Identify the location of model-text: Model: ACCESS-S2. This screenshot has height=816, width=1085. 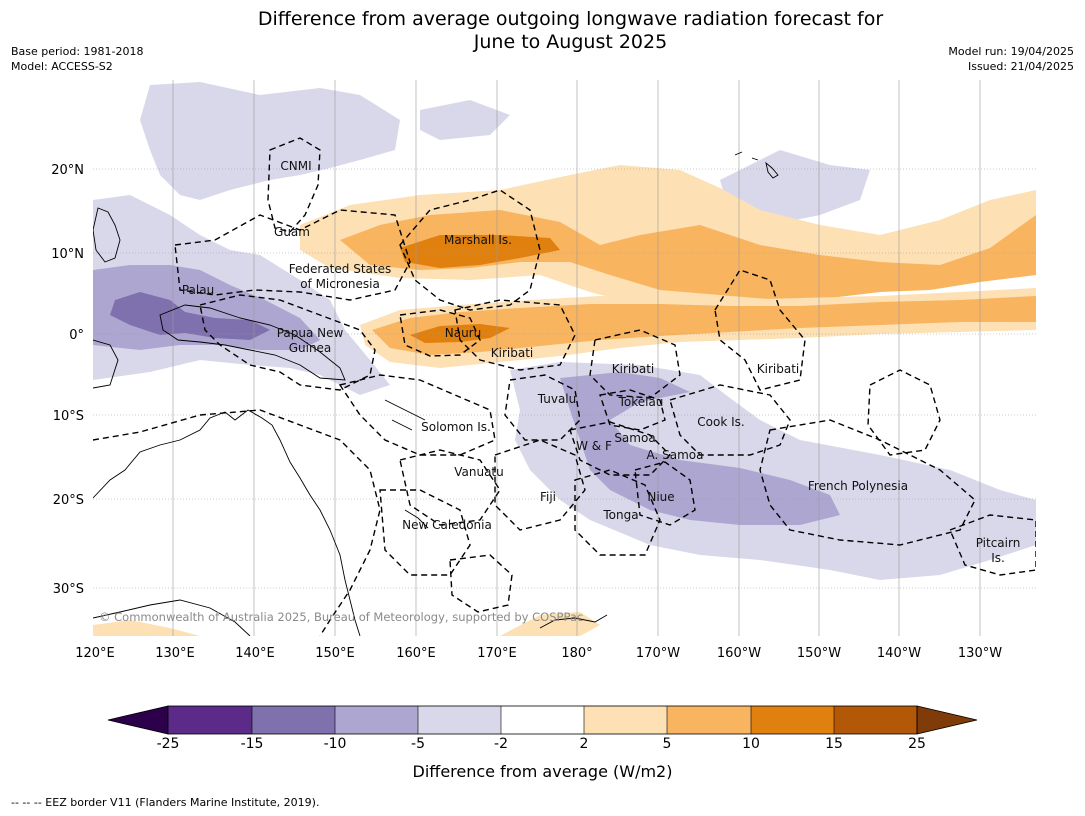
(62, 66).